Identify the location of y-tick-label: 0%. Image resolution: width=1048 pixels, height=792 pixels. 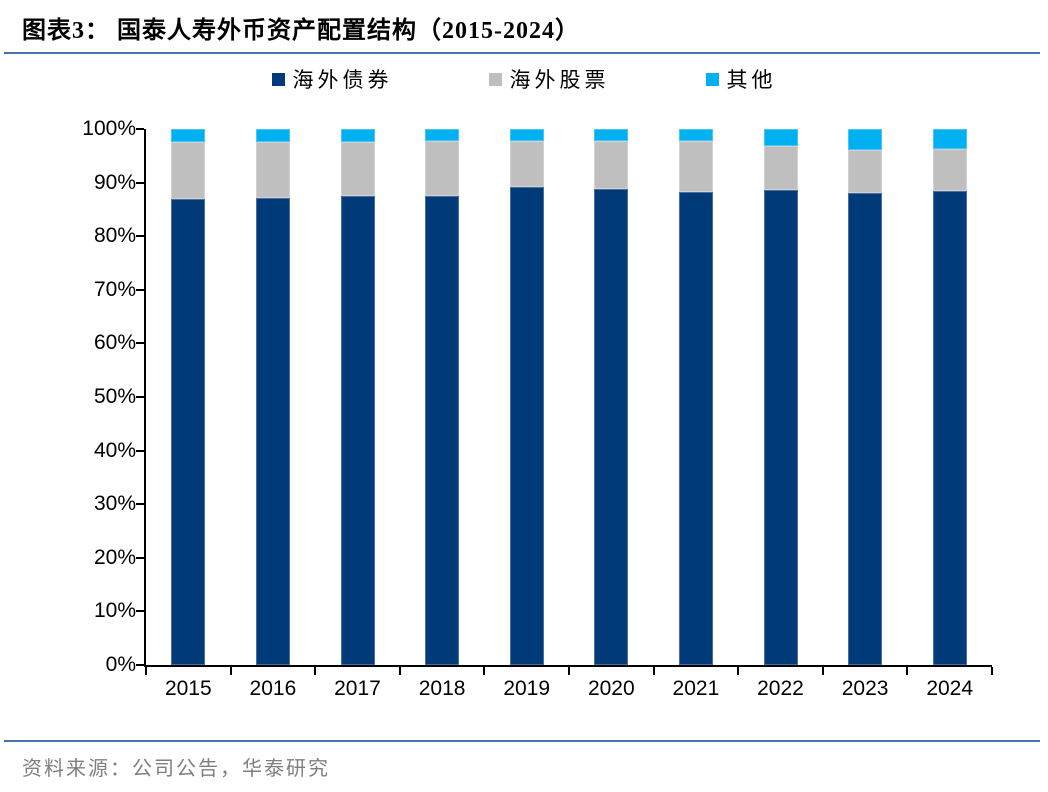
(120, 664).